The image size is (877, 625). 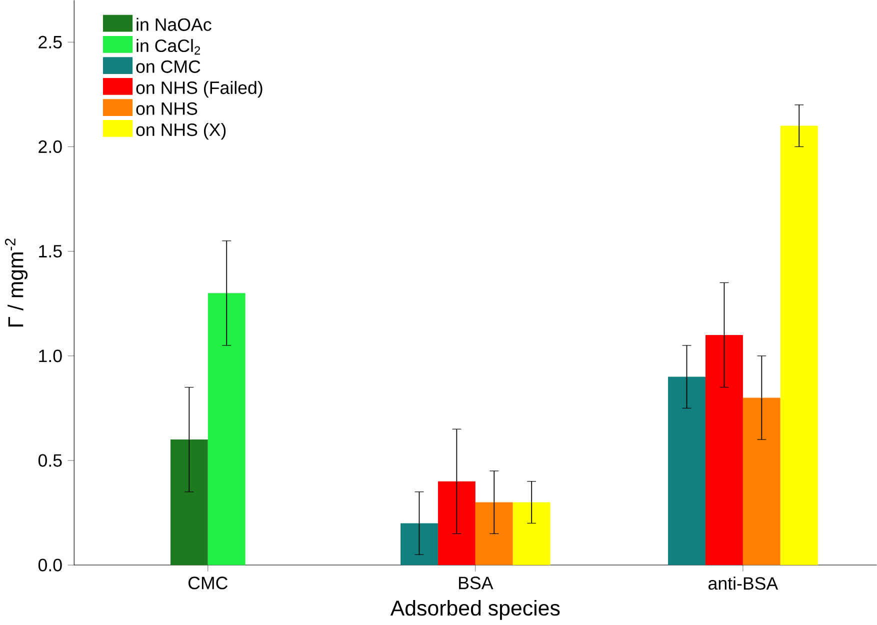 What do you see at coordinates (16, 282) in the screenshot?
I see `y-axis-title: Γ / mgm$^{-2}$` at bounding box center [16, 282].